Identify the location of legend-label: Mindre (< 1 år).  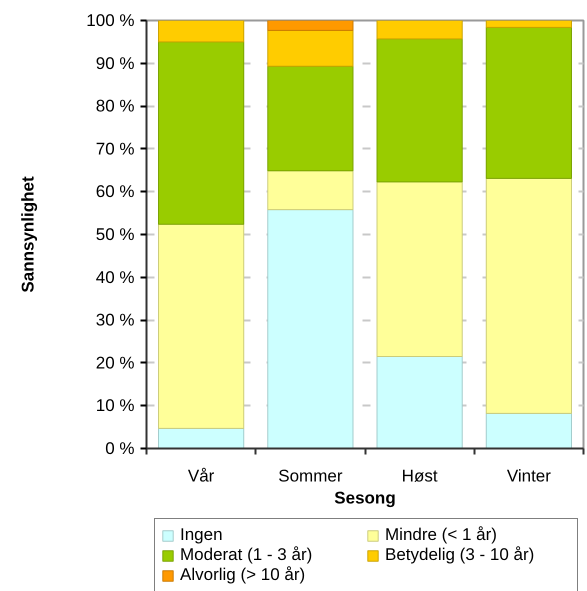
(441, 535).